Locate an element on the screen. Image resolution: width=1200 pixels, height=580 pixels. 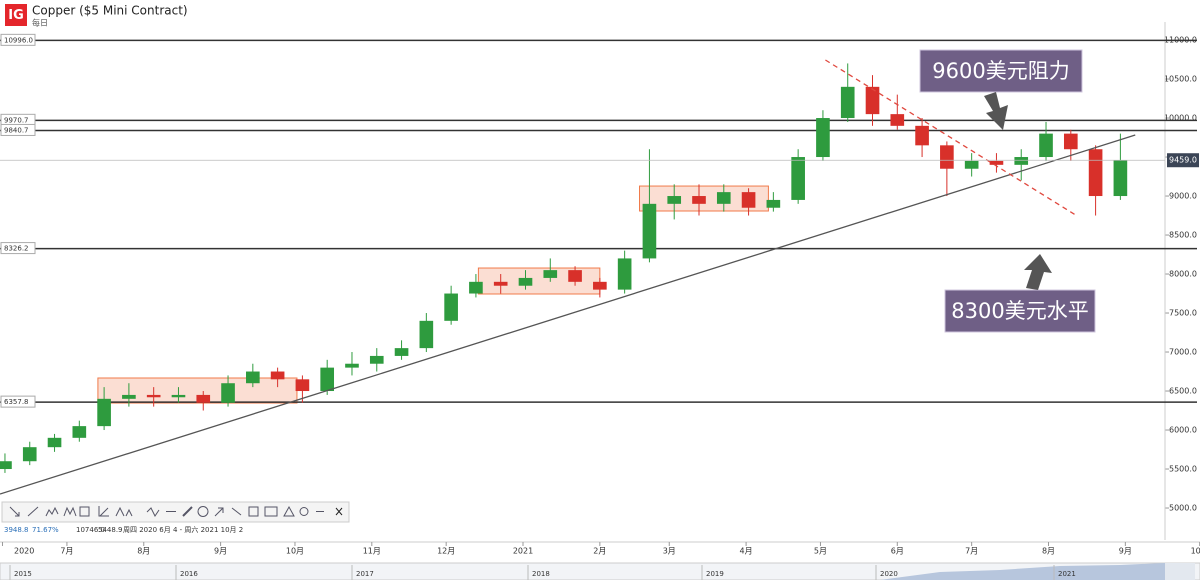
navigator-handle is located at coordinates (1180, 571).